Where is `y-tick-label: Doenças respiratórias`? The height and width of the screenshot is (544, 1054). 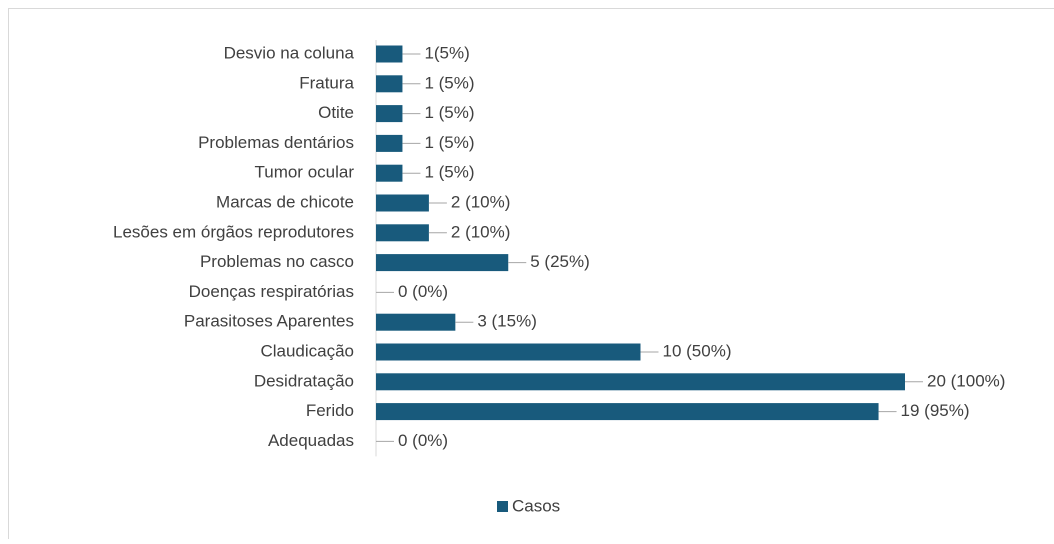
y-tick-label: Doenças respiratórias is located at coordinates (271, 291).